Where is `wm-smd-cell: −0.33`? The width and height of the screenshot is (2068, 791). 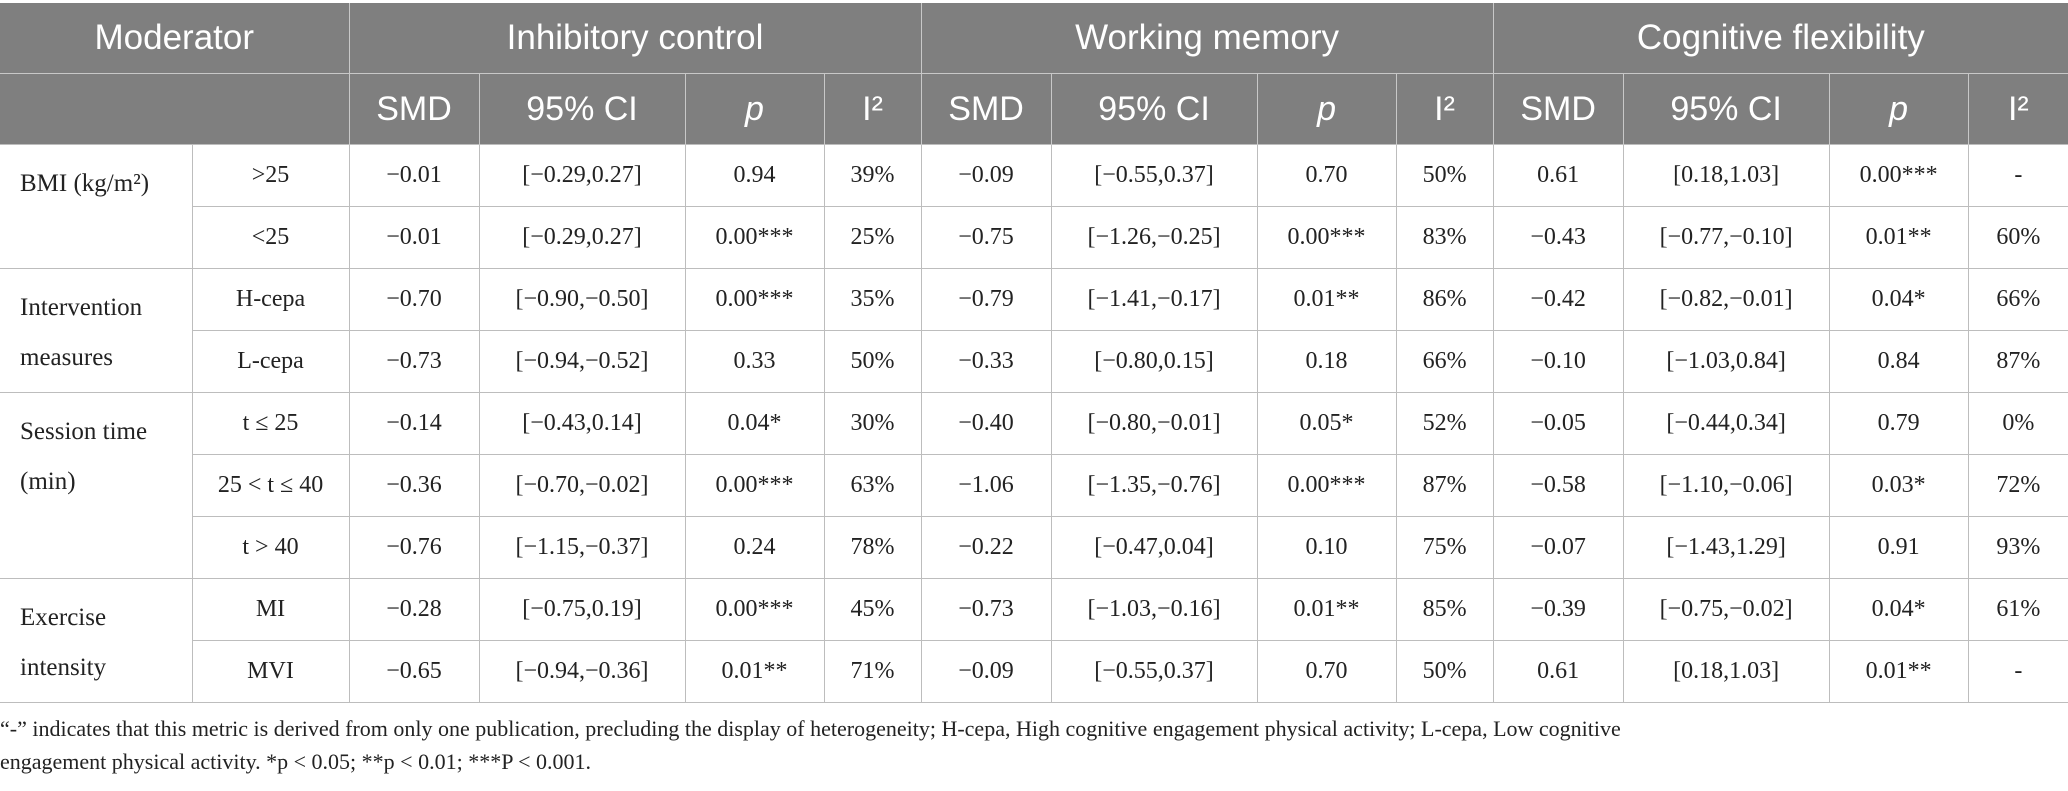 wm-smd-cell: −0.33 is located at coordinates (986, 361).